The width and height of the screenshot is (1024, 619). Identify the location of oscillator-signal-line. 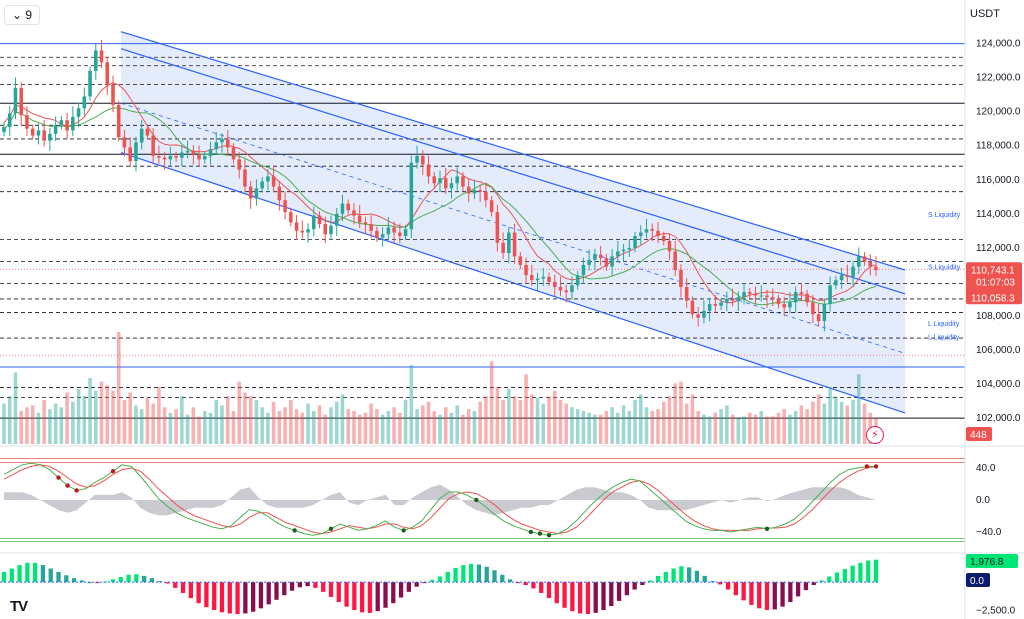
(440, 499).